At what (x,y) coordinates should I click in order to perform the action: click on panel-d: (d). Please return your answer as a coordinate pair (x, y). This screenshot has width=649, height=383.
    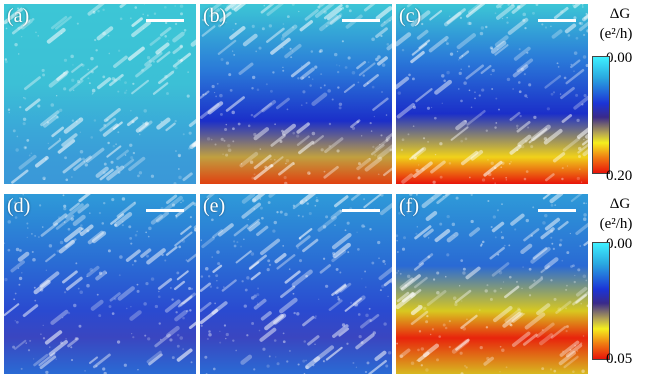
    Looking at the image, I should click on (100, 284).